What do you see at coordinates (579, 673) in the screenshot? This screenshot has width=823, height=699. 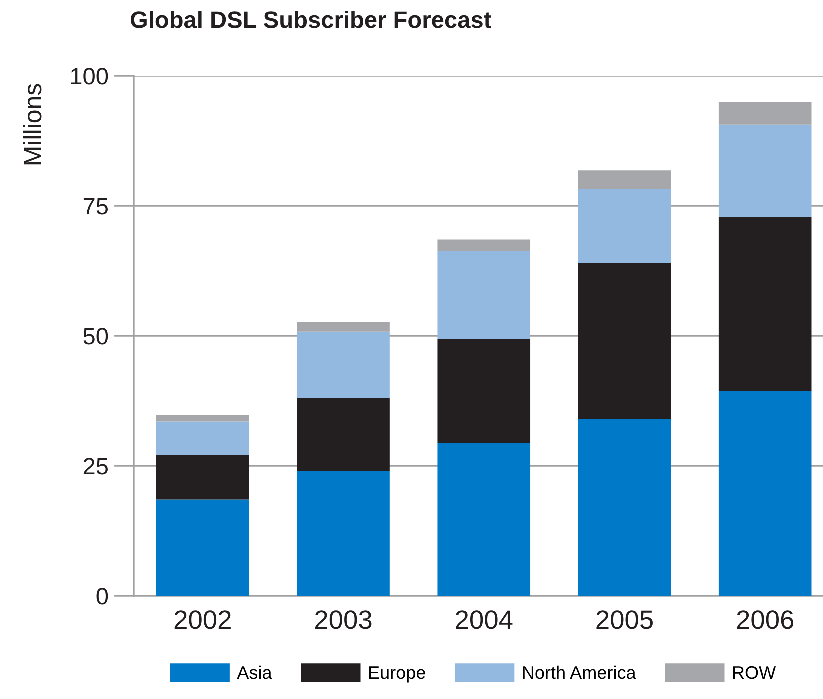 I see `legend-label: North America` at bounding box center [579, 673].